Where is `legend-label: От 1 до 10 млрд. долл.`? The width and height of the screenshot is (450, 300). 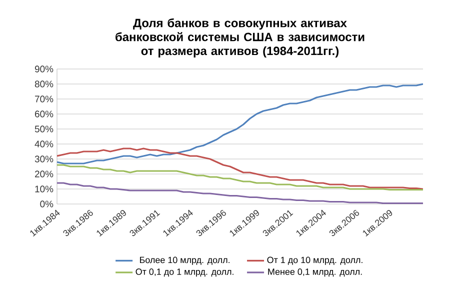 legend-label: От 1 до 10 млрд. долл. is located at coordinates (314, 260).